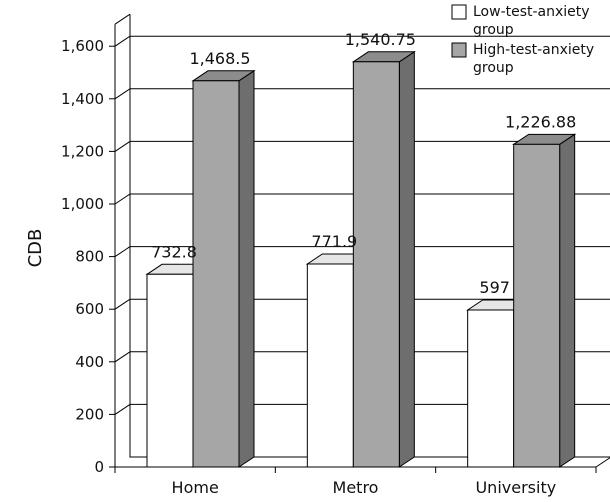 This screenshot has height=502, width=610. Describe the element at coordinates (174, 251) in the screenshot. I see `data-label: 732.8` at that location.